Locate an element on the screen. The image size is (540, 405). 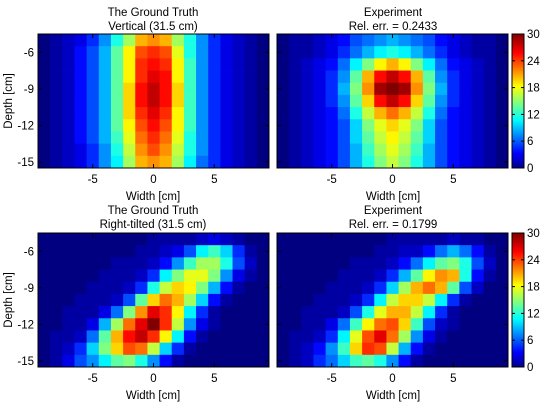
x-tick-label: 5 is located at coordinates (453, 379).